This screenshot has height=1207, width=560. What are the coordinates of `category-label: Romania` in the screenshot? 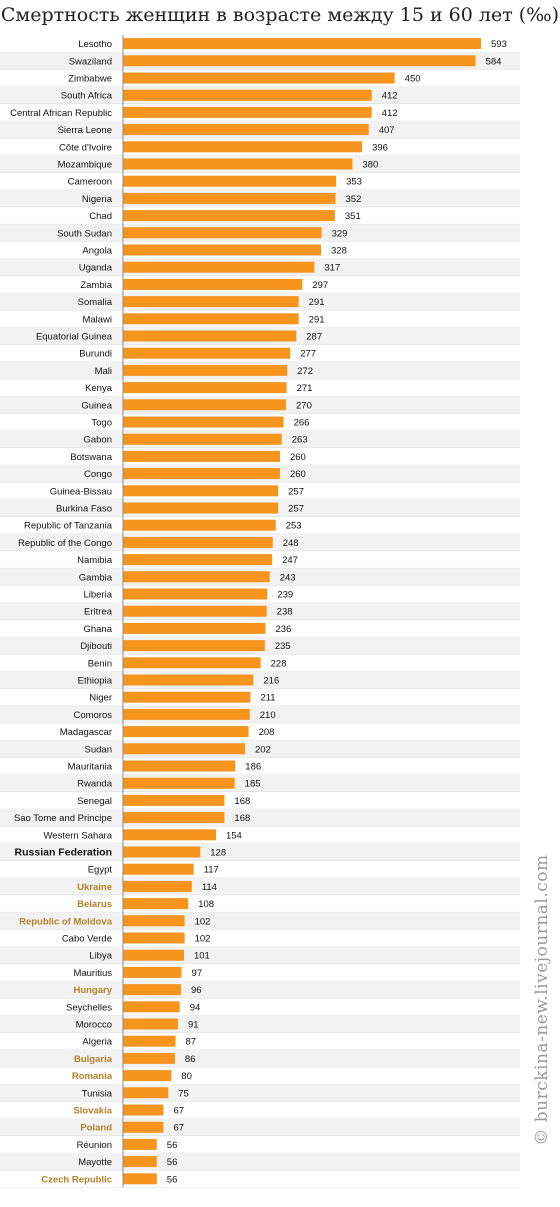 It's located at (92, 1076).